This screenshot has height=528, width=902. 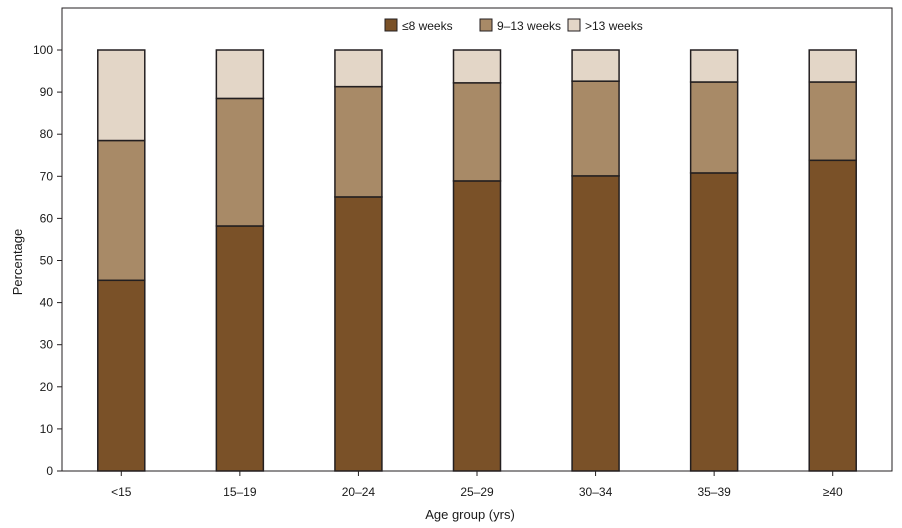 What do you see at coordinates (47, 218) in the screenshot?
I see `y-tick-label: 60` at bounding box center [47, 218].